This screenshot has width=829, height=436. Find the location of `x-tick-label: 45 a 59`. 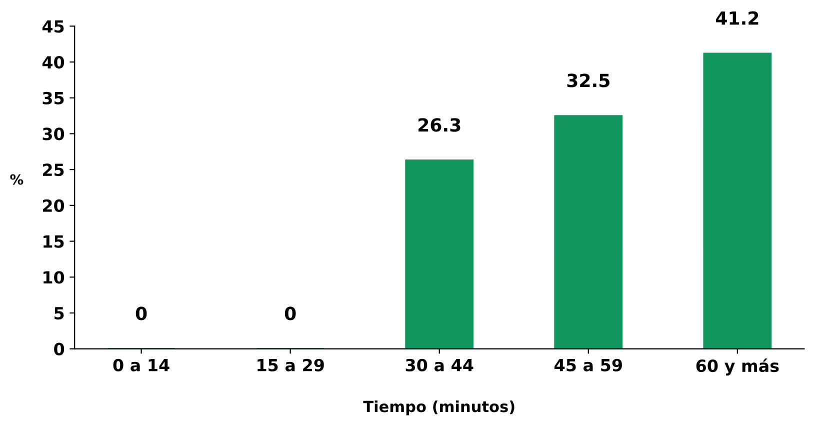

x-tick-label: 45 a 59 is located at coordinates (588, 365).